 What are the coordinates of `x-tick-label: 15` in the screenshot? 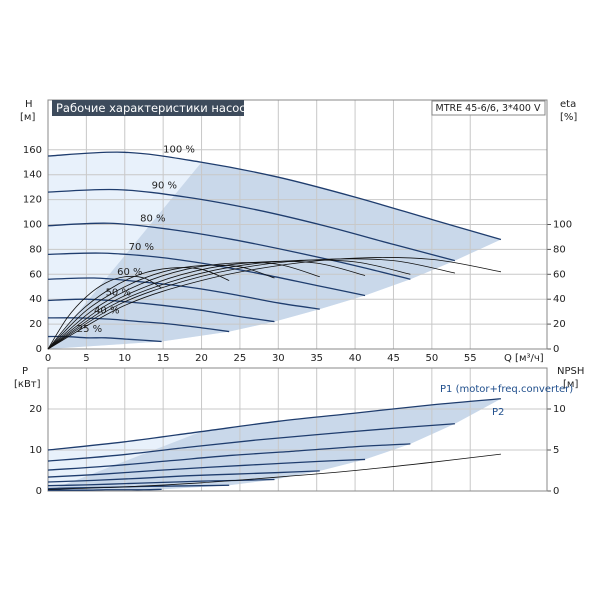 It's located at (163, 358).